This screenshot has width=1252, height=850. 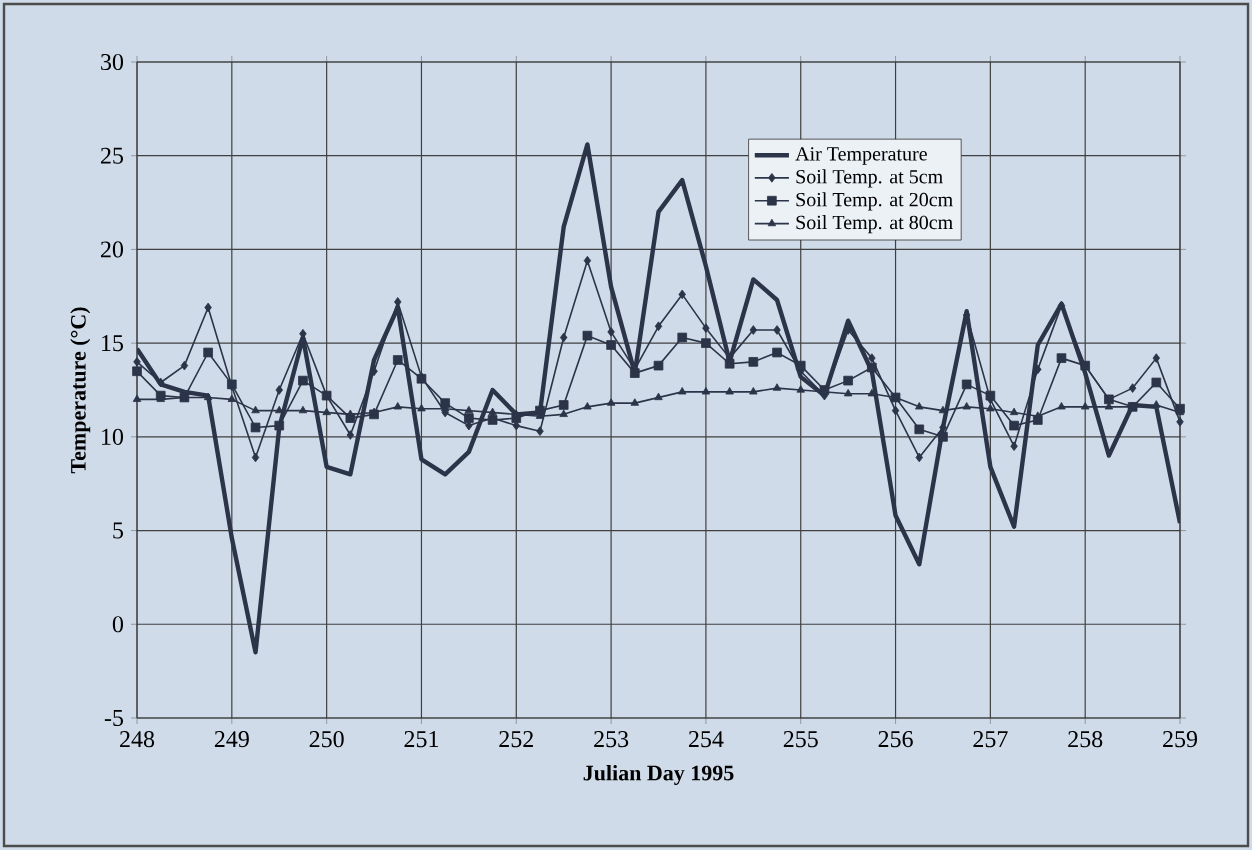 I want to click on x-tick-label: 248, so click(x=137, y=739).